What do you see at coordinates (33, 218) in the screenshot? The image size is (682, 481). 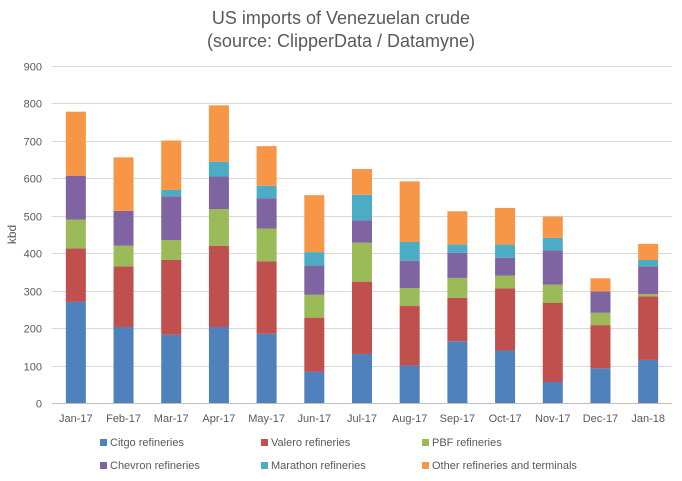 I see `y-tick-label: 500` at bounding box center [33, 218].